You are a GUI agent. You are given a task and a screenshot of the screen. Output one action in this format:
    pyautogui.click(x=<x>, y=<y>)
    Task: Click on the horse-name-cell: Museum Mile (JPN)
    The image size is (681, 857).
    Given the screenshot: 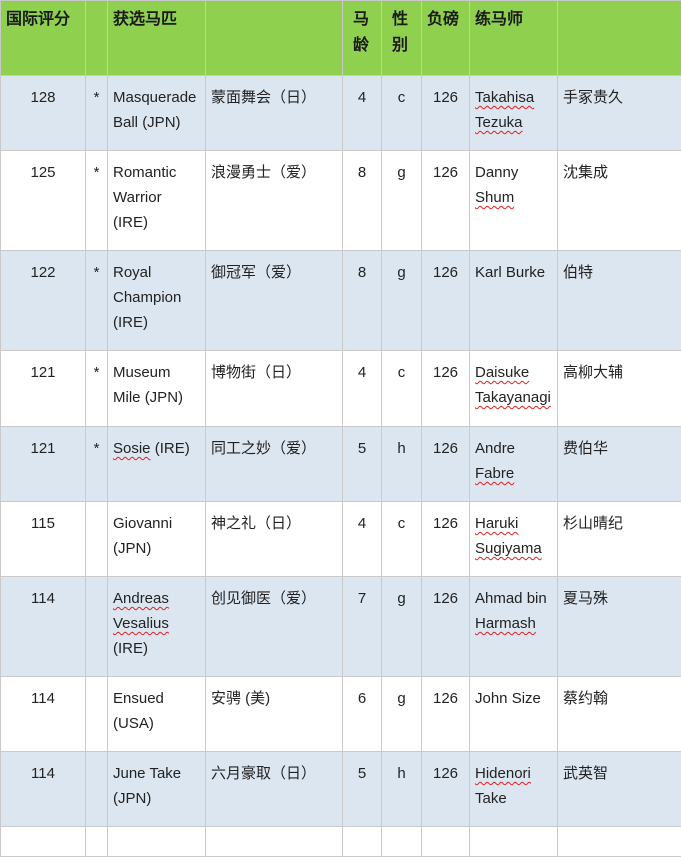 What is the action you would take?
    pyautogui.click(x=157, y=389)
    